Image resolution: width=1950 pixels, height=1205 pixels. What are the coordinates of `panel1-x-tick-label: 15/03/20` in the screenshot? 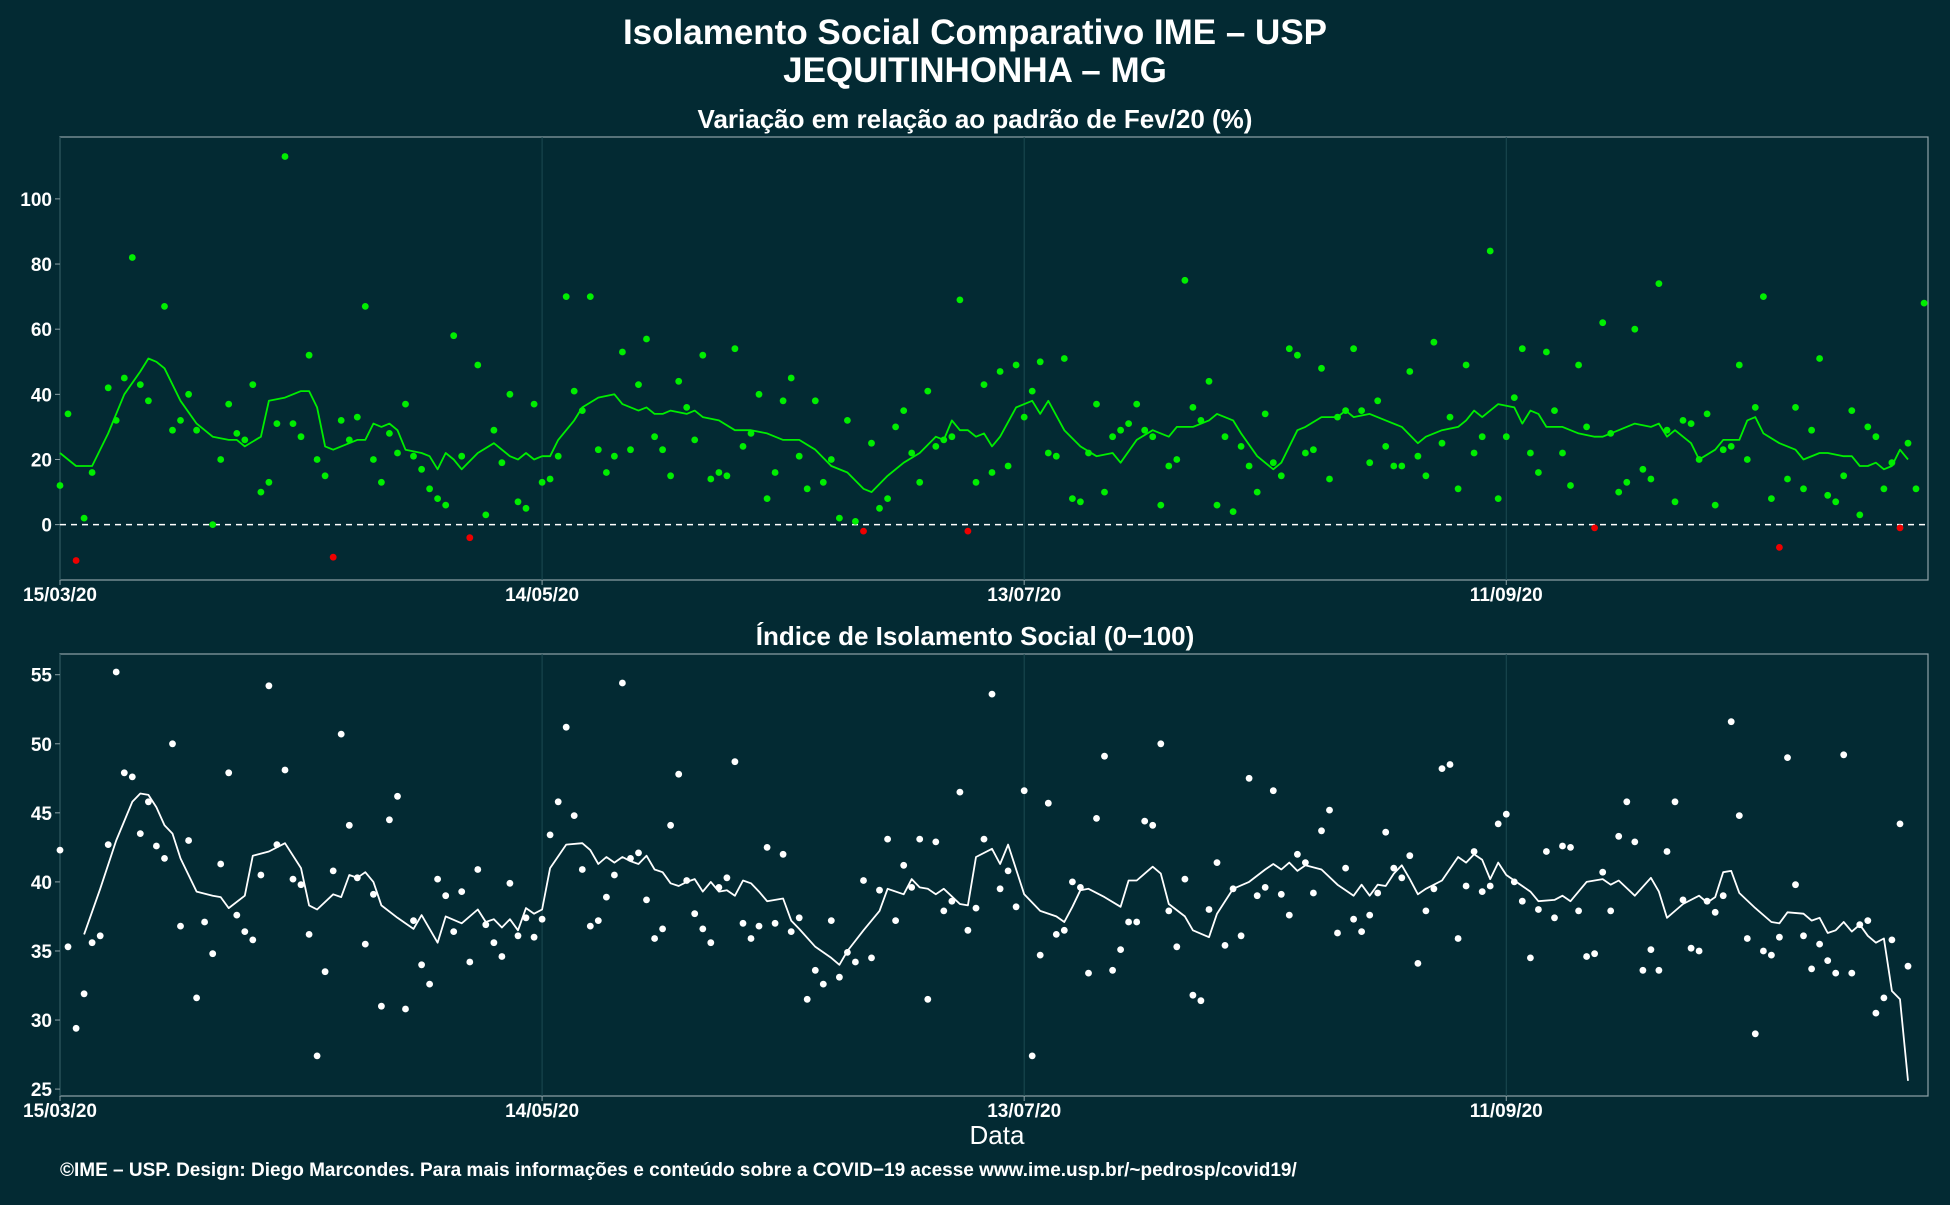 It's located at (60, 595).